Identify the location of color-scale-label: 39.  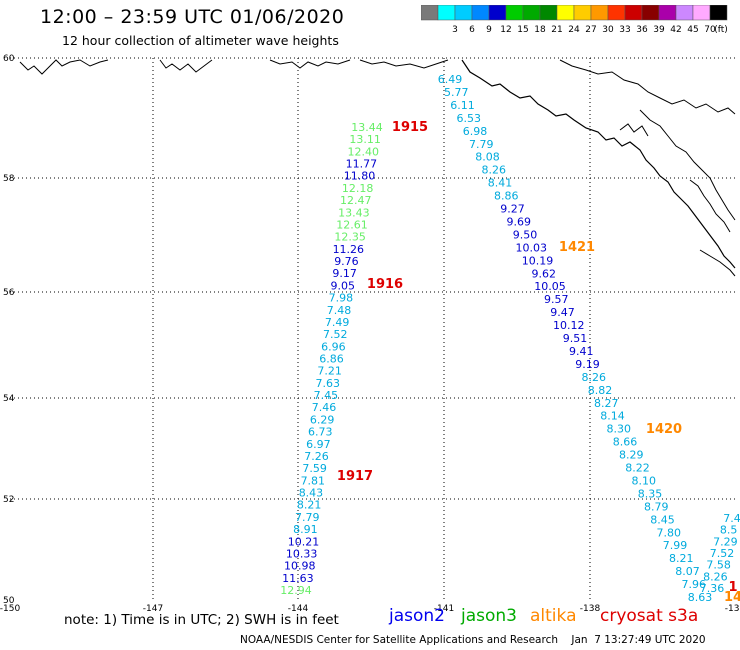
(659, 30).